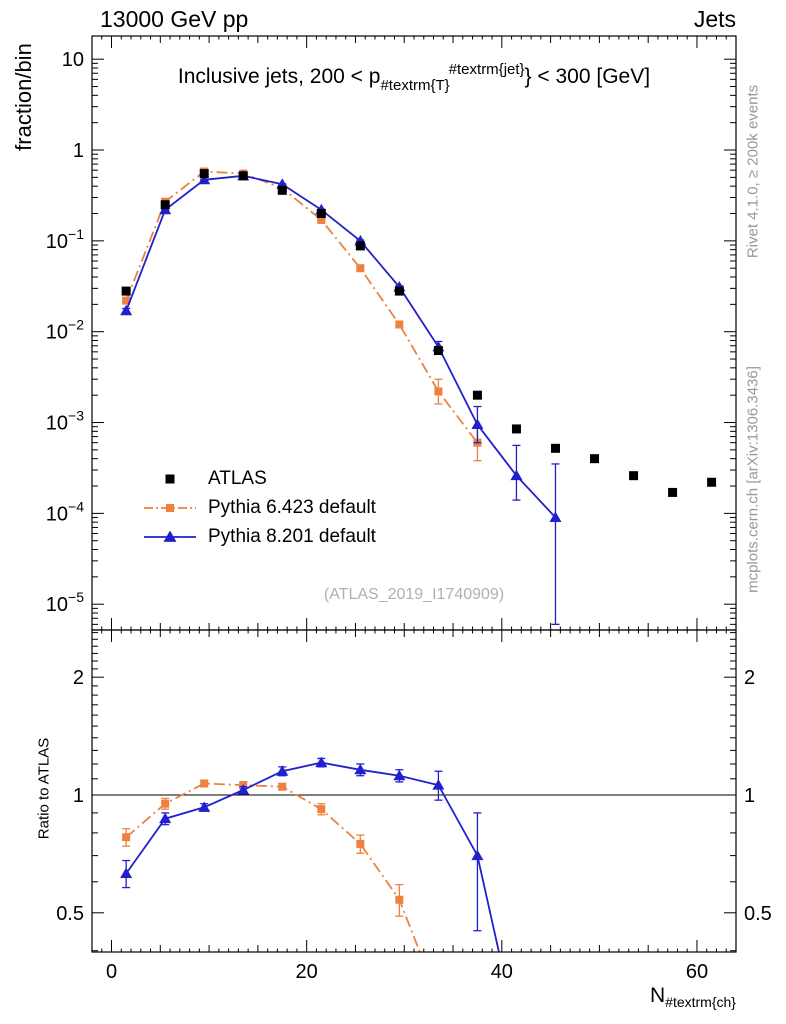 The height and width of the screenshot is (1024, 786). What do you see at coordinates (73, 60) in the screenshot?
I see `svg-text: 10` at bounding box center [73, 60].